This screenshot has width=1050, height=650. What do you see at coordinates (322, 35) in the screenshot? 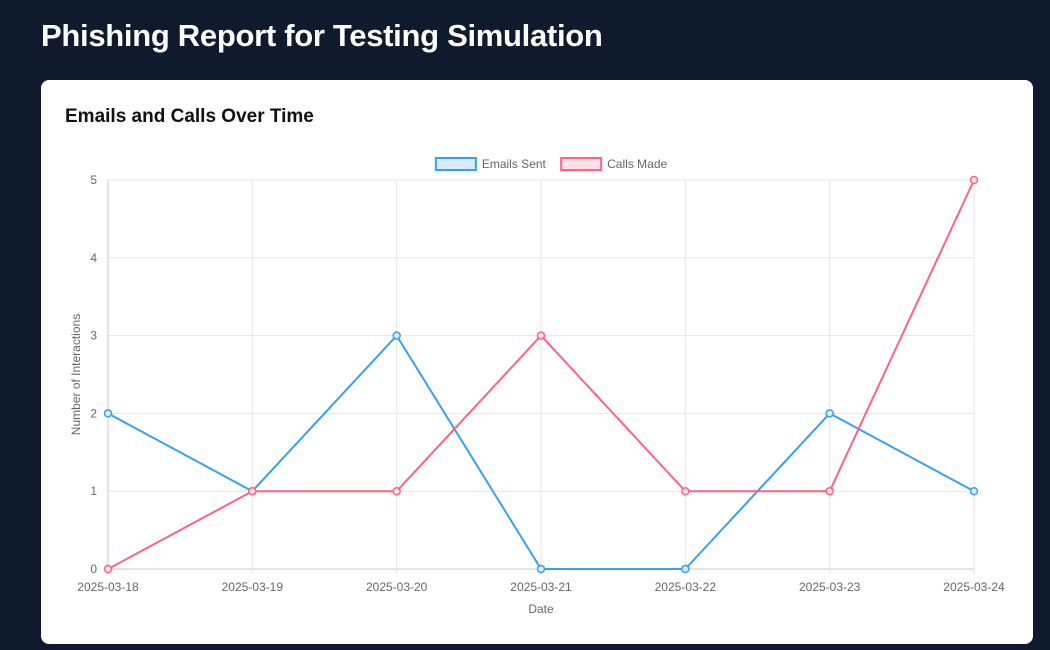
I see `page-title: Phishing Report for Testing Simulation` at bounding box center [322, 35].